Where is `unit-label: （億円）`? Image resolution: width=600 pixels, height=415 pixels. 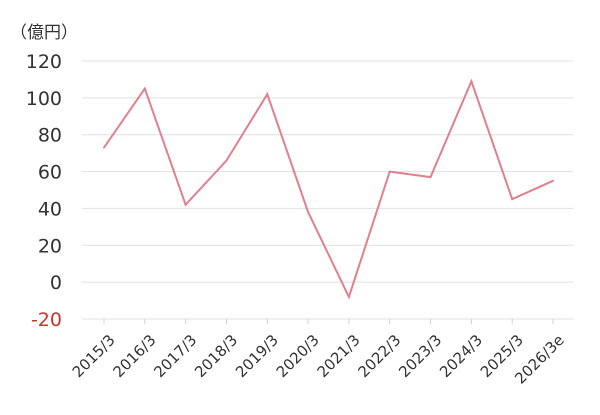 unit-label: （億円） is located at coordinates (44, 33).